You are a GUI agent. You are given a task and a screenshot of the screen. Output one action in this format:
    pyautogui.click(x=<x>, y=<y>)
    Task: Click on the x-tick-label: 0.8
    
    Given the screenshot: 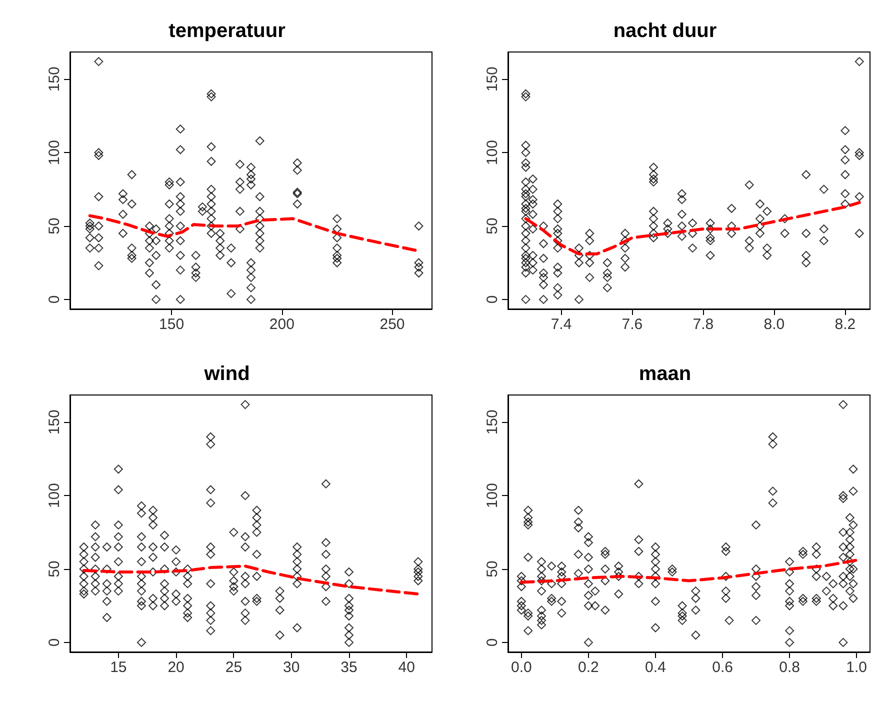 What is the action you would take?
    pyautogui.click(x=789, y=667)
    